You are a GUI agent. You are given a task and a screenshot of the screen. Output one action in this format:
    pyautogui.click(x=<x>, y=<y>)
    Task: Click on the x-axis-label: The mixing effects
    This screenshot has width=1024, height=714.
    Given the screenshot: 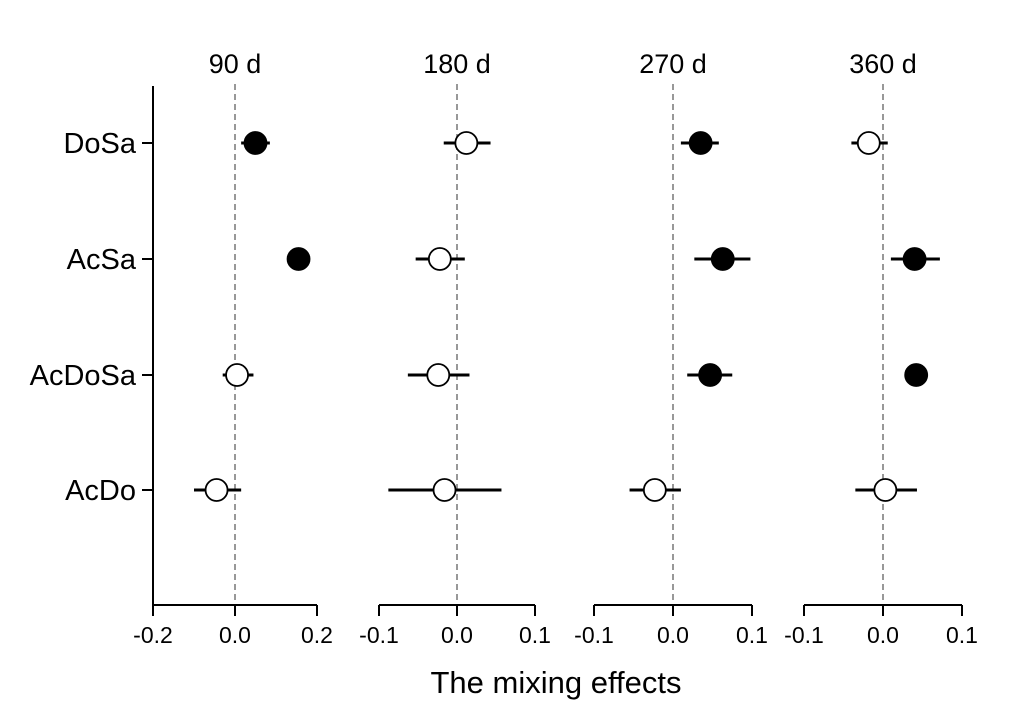 What is the action you would take?
    pyautogui.click(x=556, y=682)
    